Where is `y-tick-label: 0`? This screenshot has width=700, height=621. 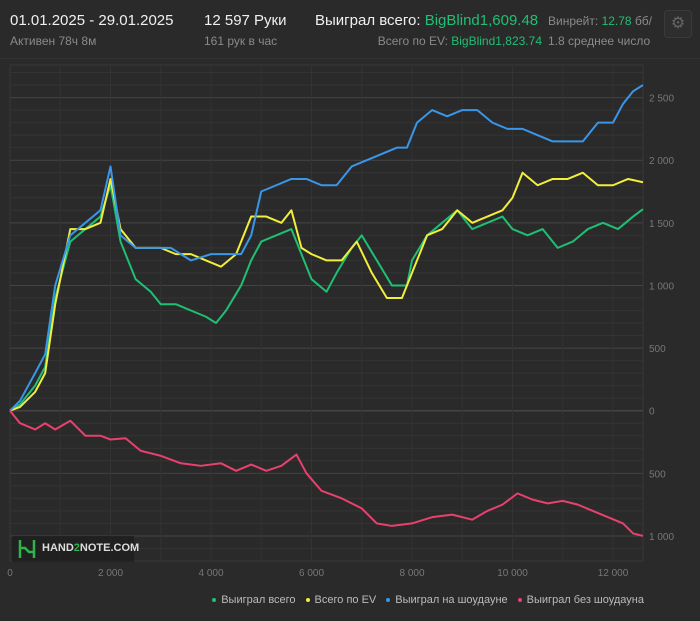
y-tick-label: 0 is located at coordinates (652, 412).